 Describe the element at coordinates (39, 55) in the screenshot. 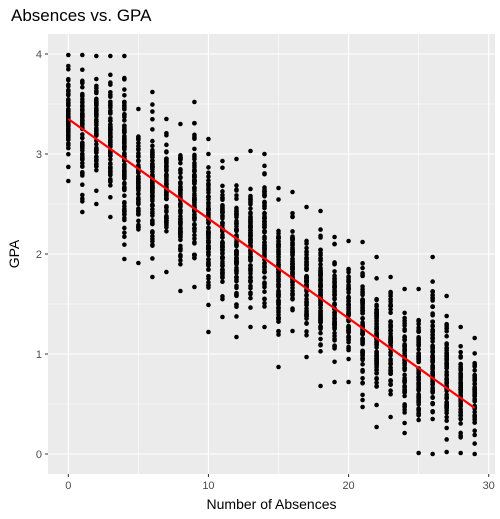

I see `y-tick-label: 4` at that location.